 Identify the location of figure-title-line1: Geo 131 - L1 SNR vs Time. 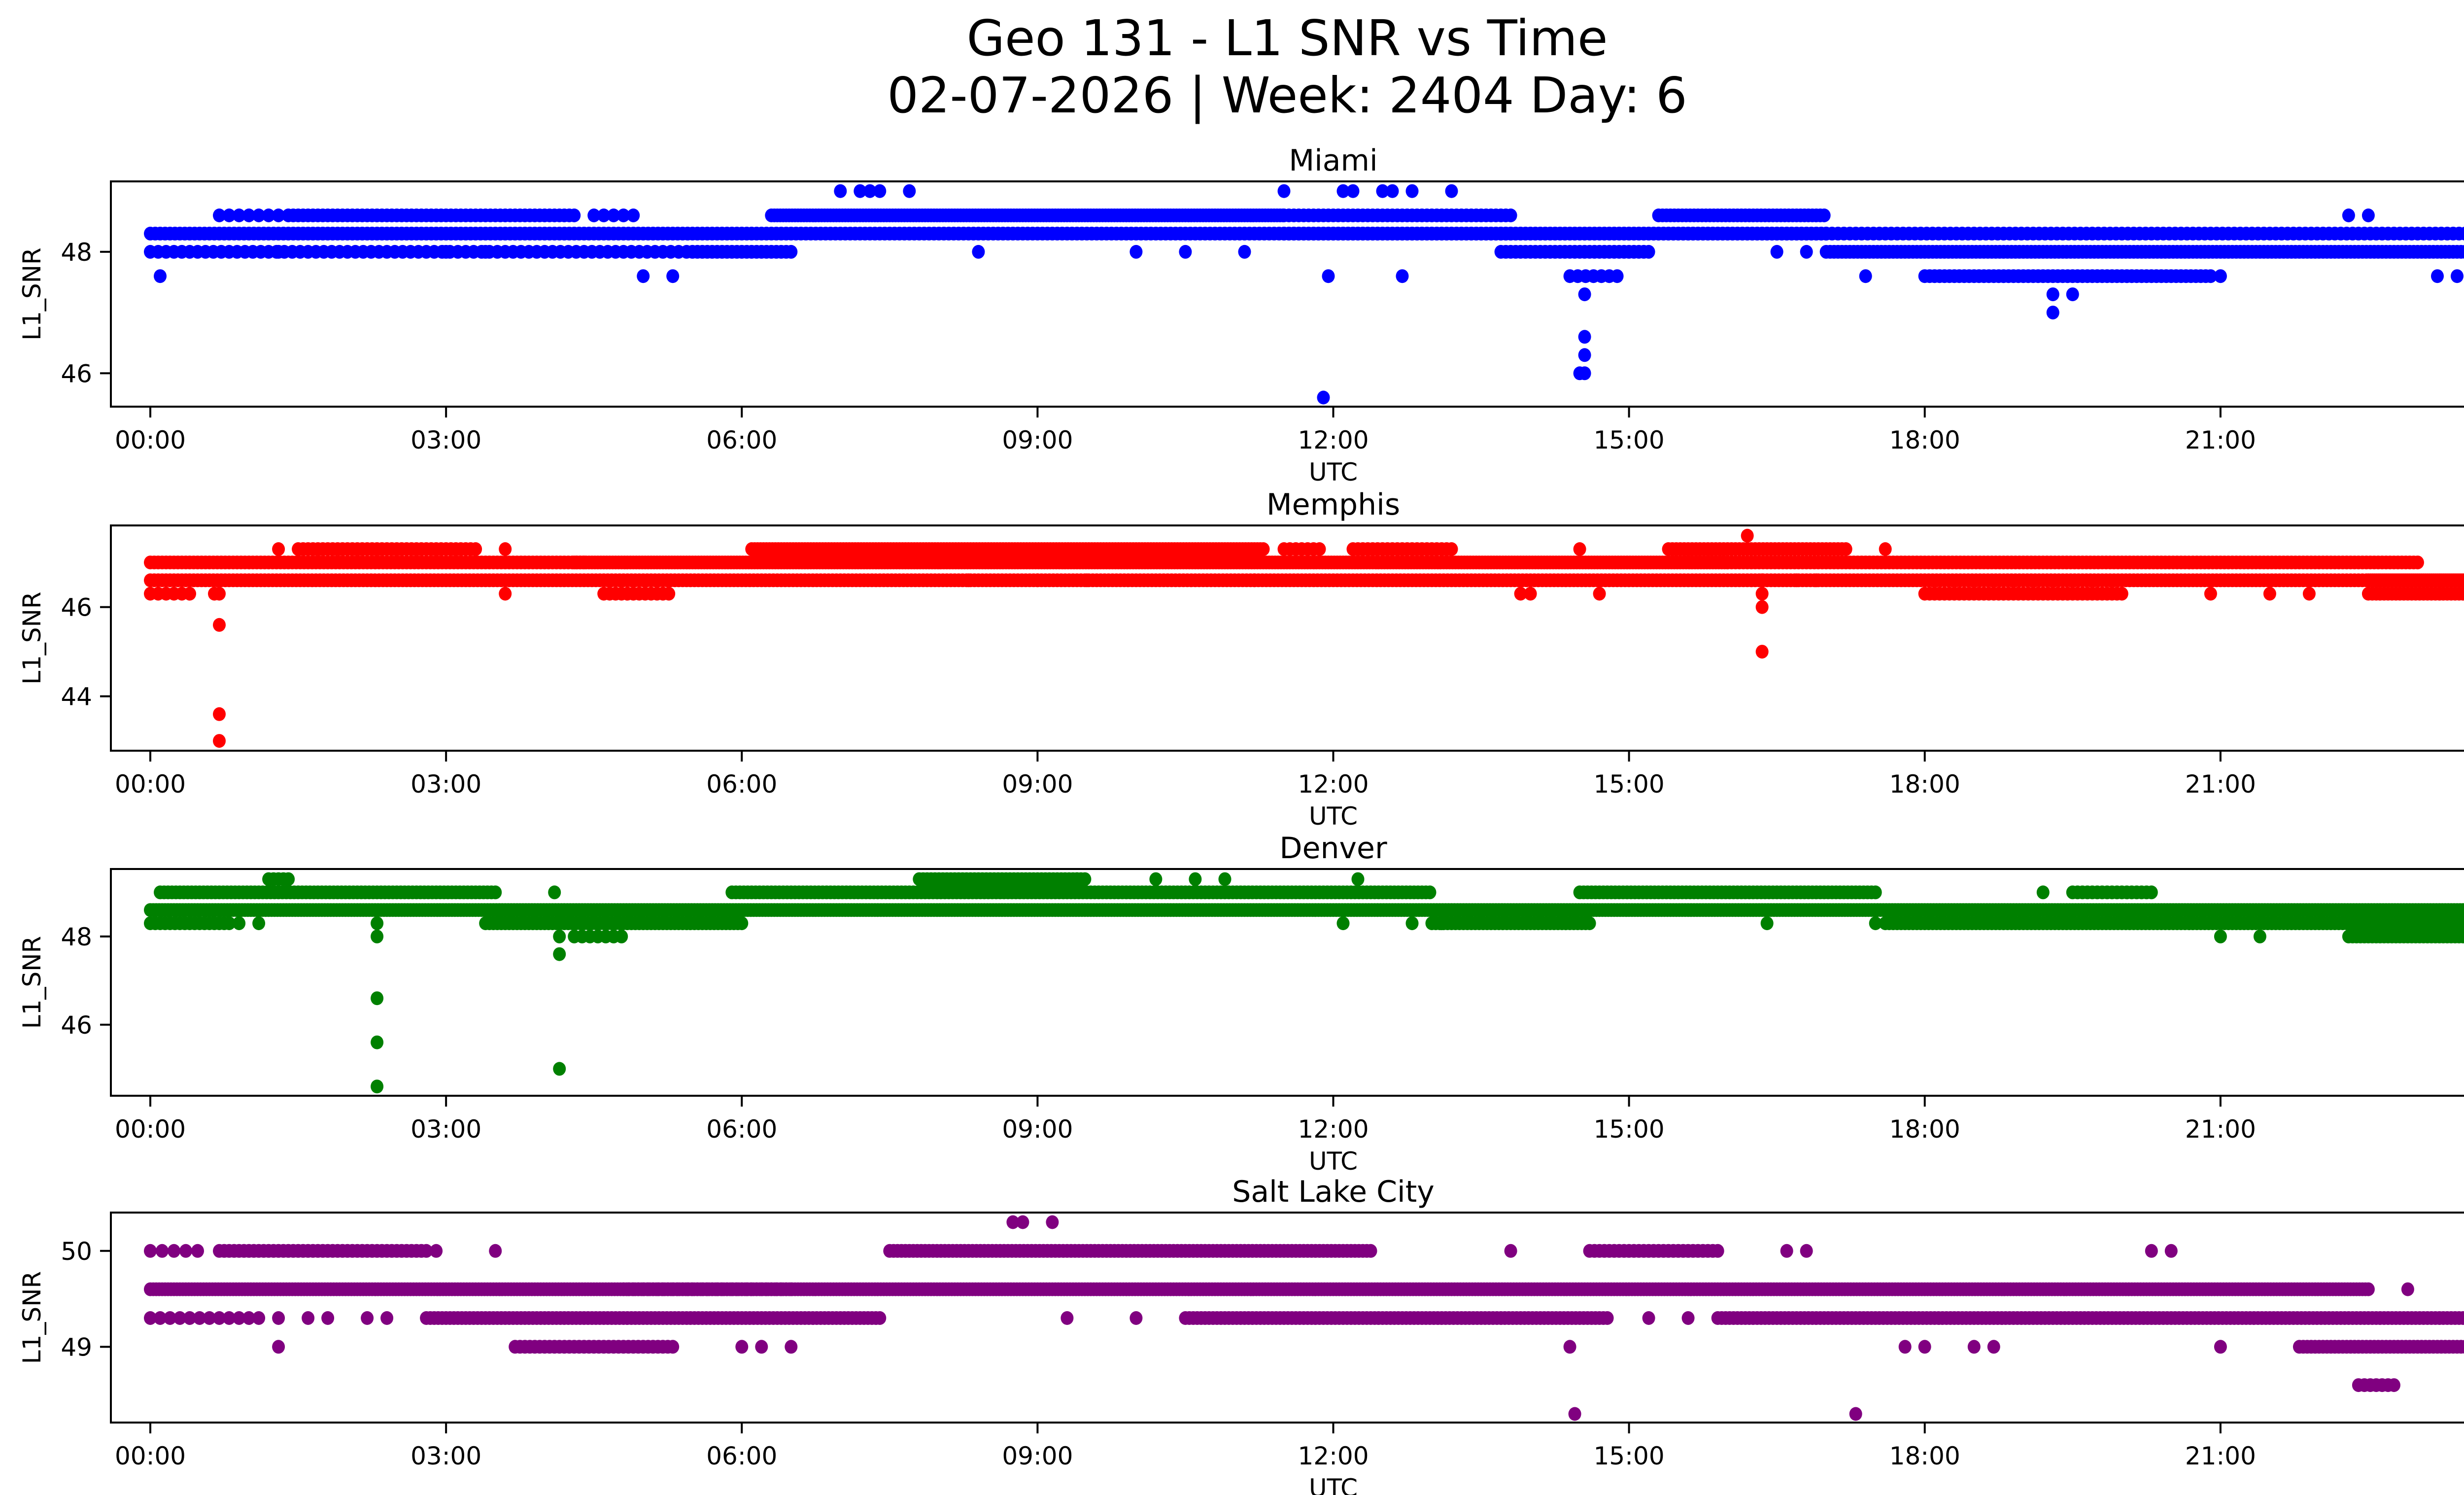
(1287, 38).